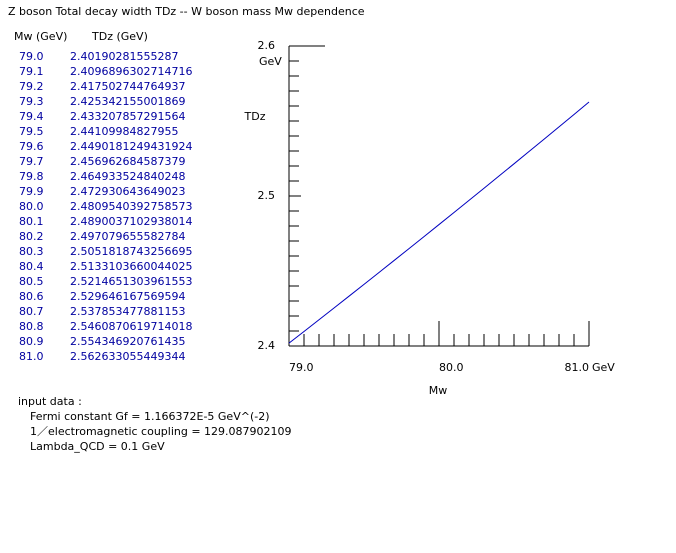  Describe the element at coordinates (131, 326) in the screenshot. I see `table-cell: 2.5460870619714018` at that location.